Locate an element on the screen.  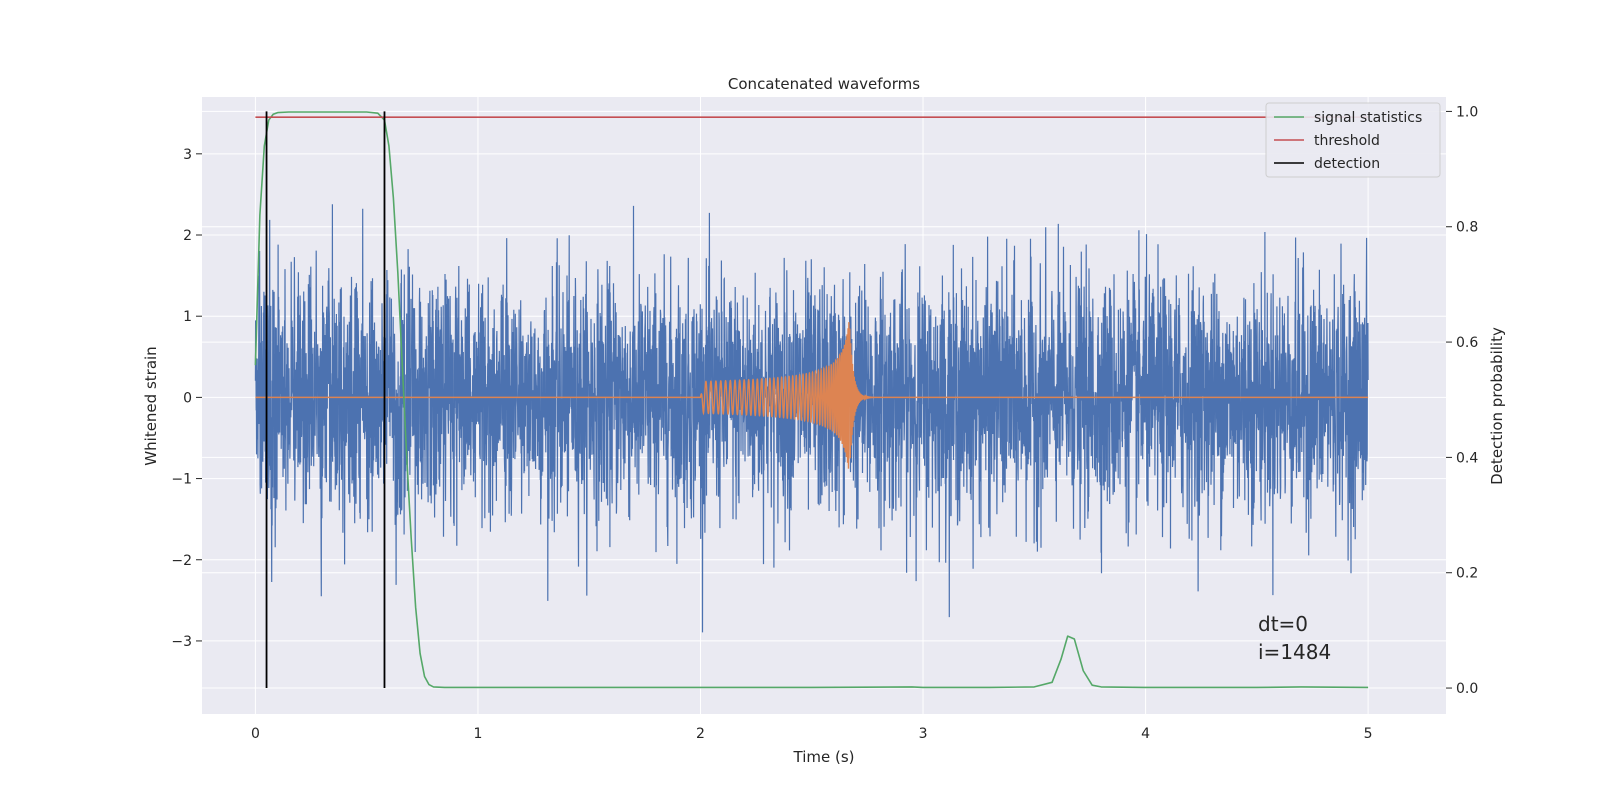
legend-detection-label: detection is located at coordinates (1347, 164).